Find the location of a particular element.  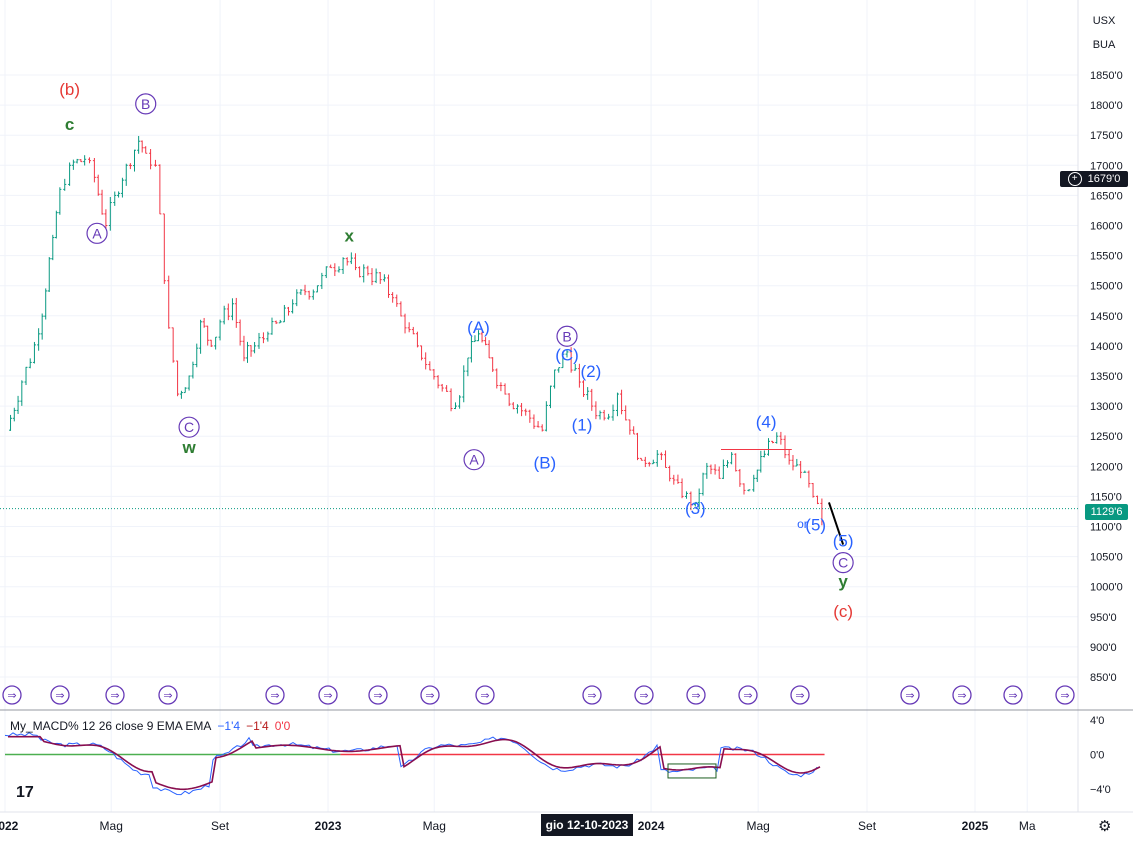

price-tick-label: 1850'0 is located at coordinates (1106, 76).